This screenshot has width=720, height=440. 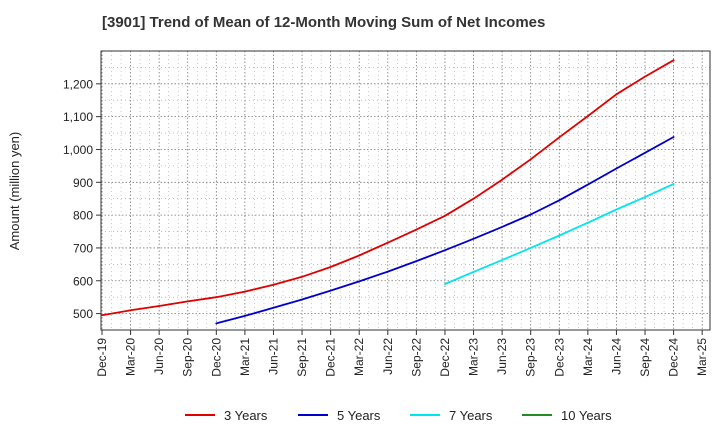 What do you see at coordinates (14, 191) in the screenshot?
I see `y-axis-label: Amount (million yen)` at bounding box center [14, 191].